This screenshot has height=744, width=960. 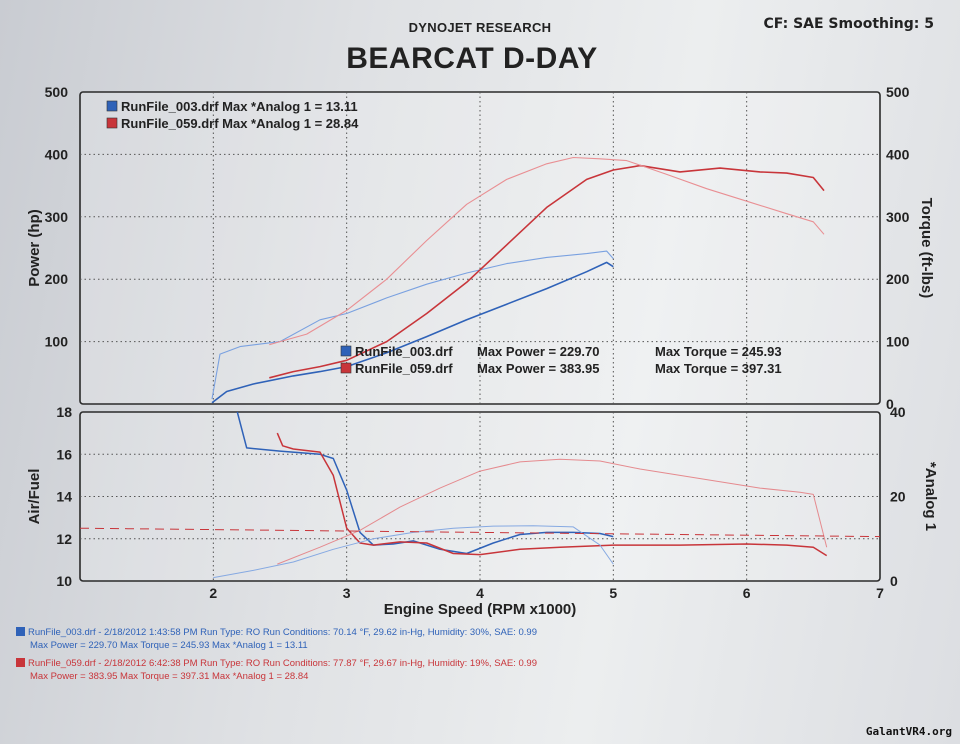 What do you see at coordinates (898, 497) in the screenshot?
I see `bottom-right-tick-label-1: 20` at bounding box center [898, 497].